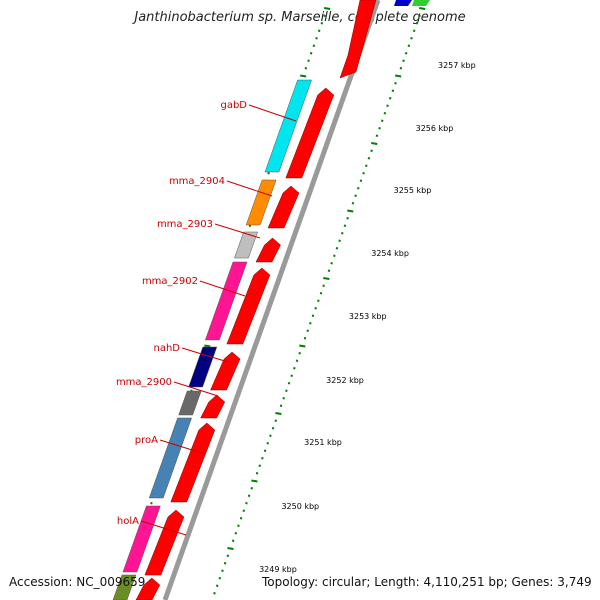  Describe the element at coordinates (403, 3) in the screenshot. I see `top-blue-gene` at that location.